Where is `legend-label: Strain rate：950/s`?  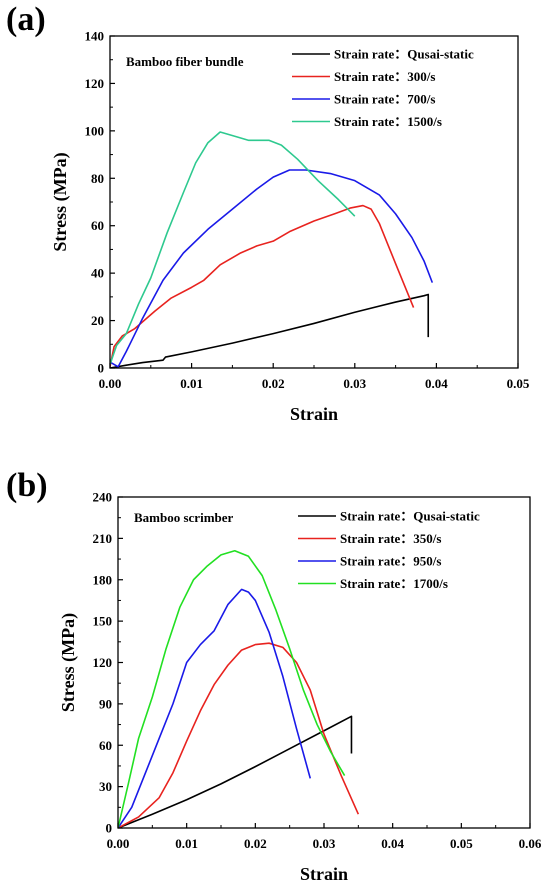
legend-label: Strain rate：950/s is located at coordinates (390, 561).